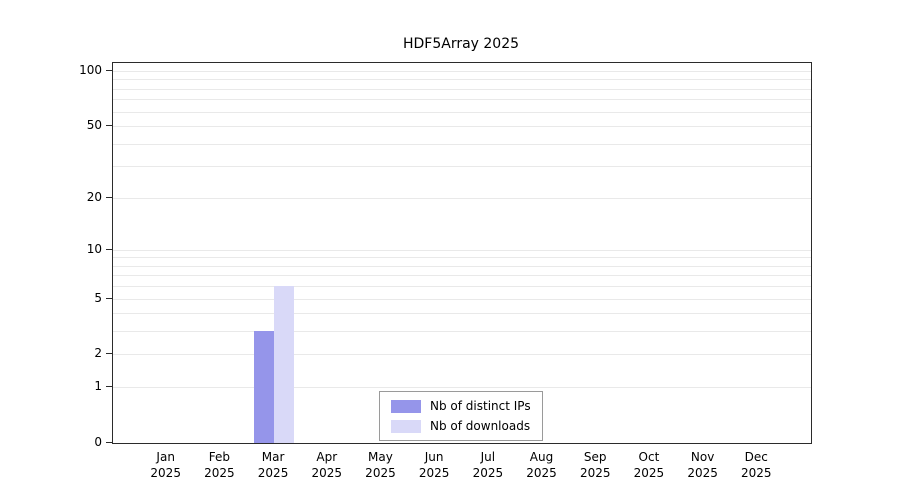  What do you see at coordinates (98, 386) in the screenshot?
I see `y-tick-label: 1` at bounding box center [98, 386].